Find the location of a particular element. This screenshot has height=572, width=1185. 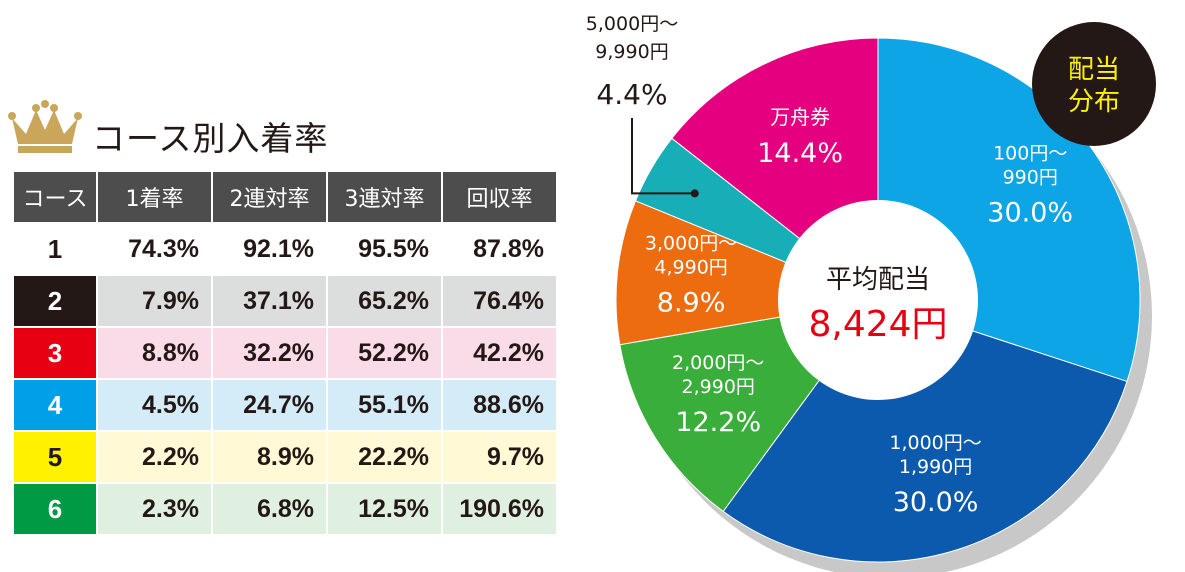

table-cell-c3: 95.5% is located at coordinates (384, 249).